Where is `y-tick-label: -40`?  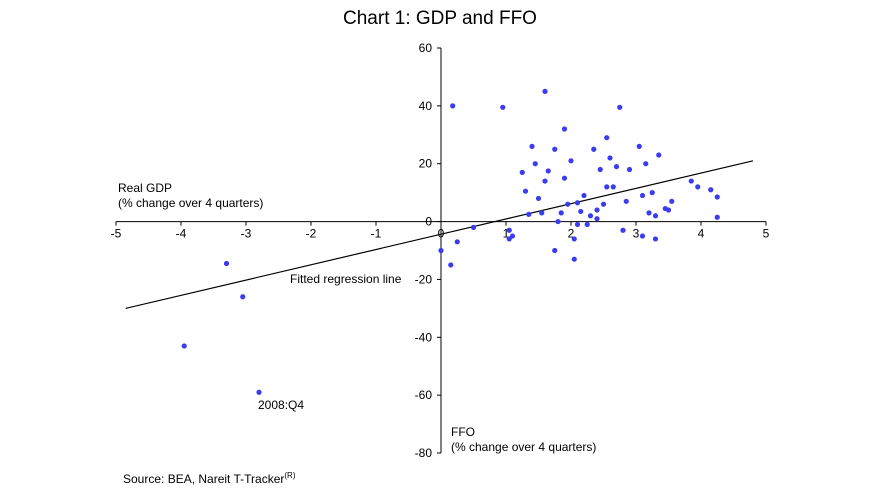
y-tick-label: -40 is located at coordinates (424, 337).